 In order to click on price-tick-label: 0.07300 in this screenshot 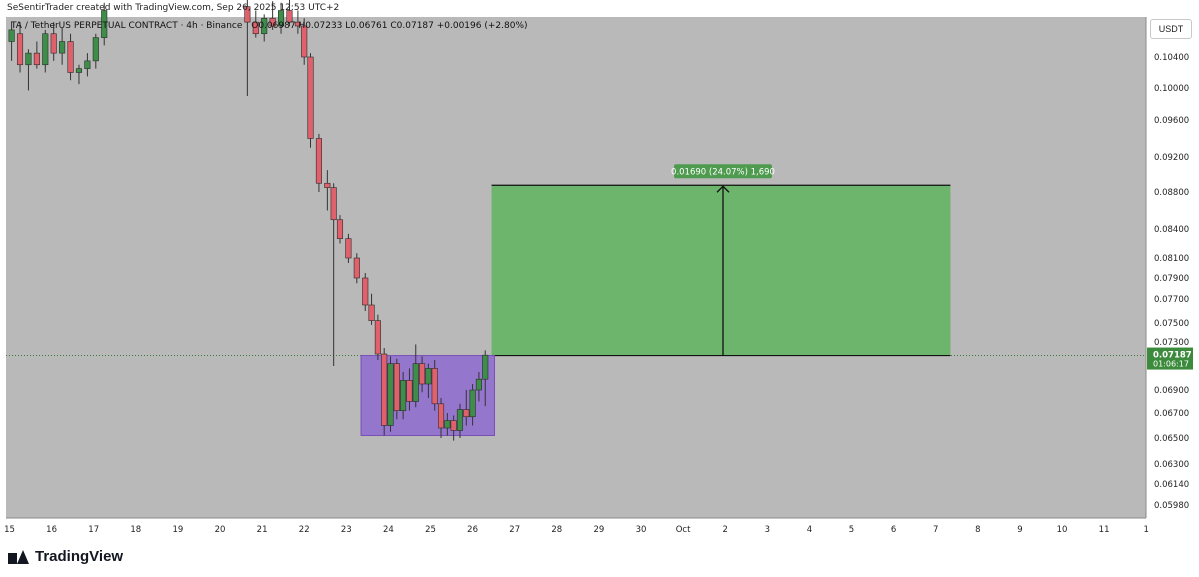, I will do `click(1171, 343)`.